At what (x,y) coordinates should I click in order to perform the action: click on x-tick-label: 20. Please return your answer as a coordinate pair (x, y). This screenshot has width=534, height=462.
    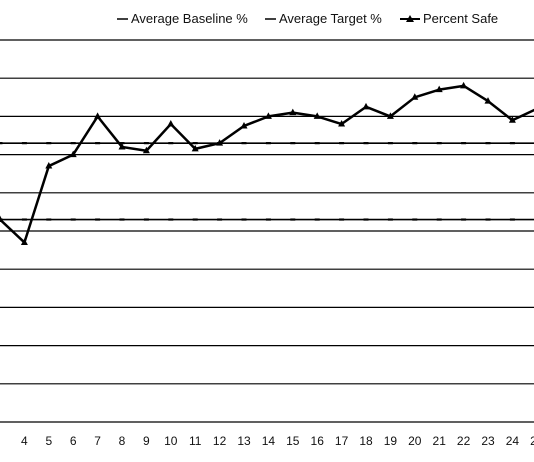
    Looking at the image, I should click on (415, 441).